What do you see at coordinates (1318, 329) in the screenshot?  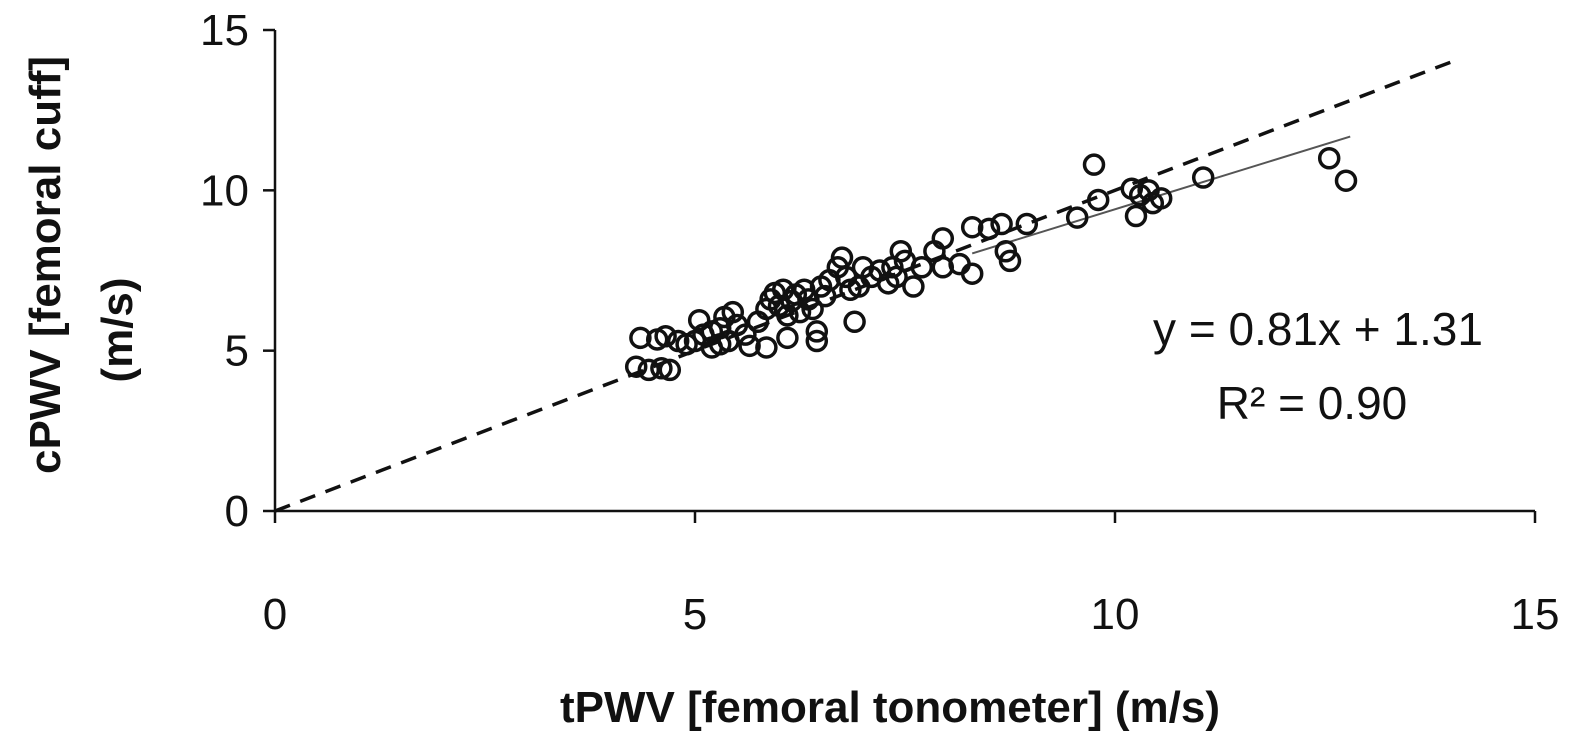 I see `regression-equation: y = 0.81x + 1.31` at bounding box center [1318, 329].